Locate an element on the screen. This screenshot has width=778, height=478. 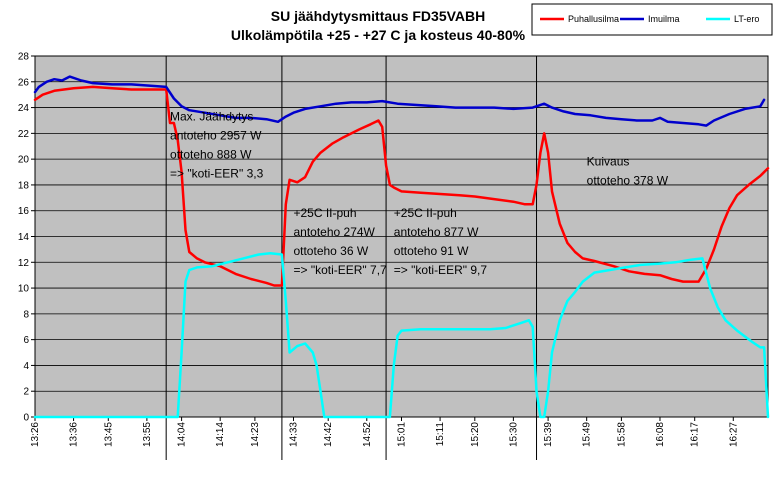
y-tick-label: 20 is located at coordinates (24, 160).